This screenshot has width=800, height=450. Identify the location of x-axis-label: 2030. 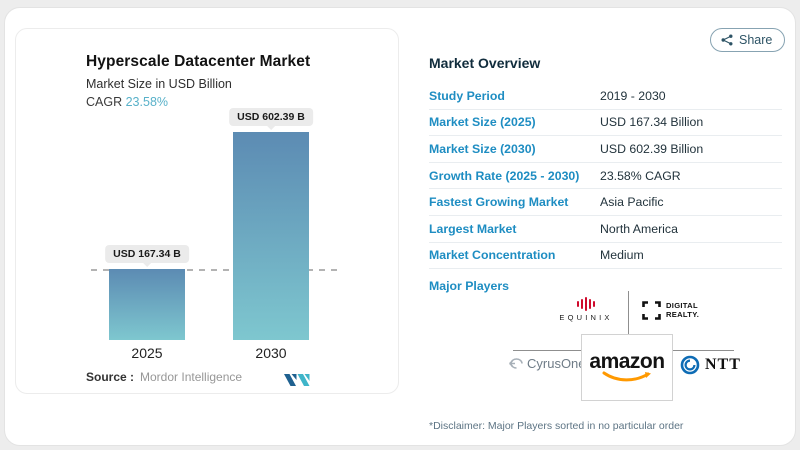
(271, 353).